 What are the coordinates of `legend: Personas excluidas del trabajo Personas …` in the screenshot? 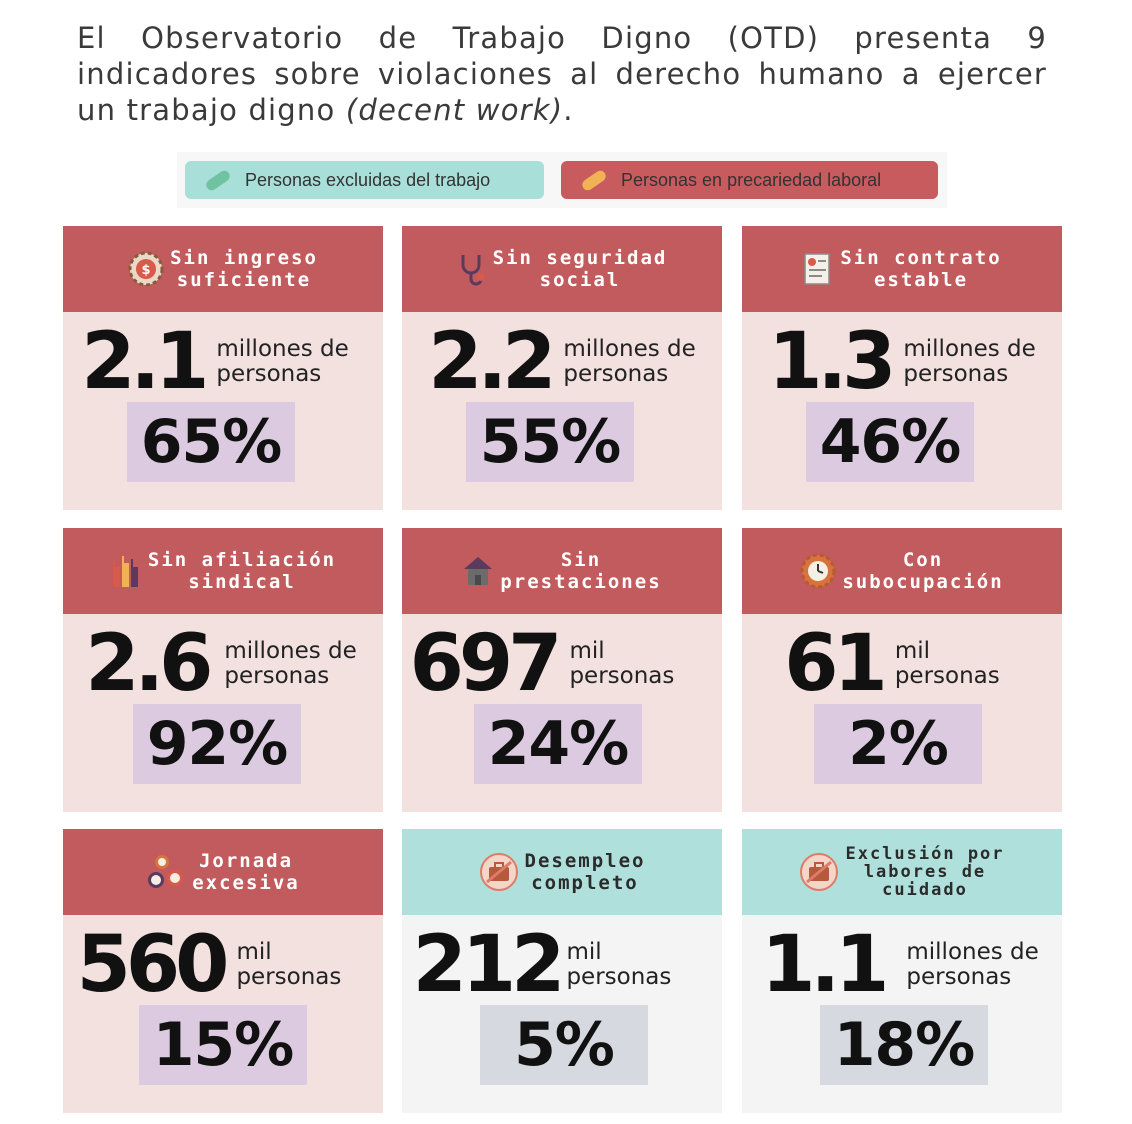 It's located at (562, 180).